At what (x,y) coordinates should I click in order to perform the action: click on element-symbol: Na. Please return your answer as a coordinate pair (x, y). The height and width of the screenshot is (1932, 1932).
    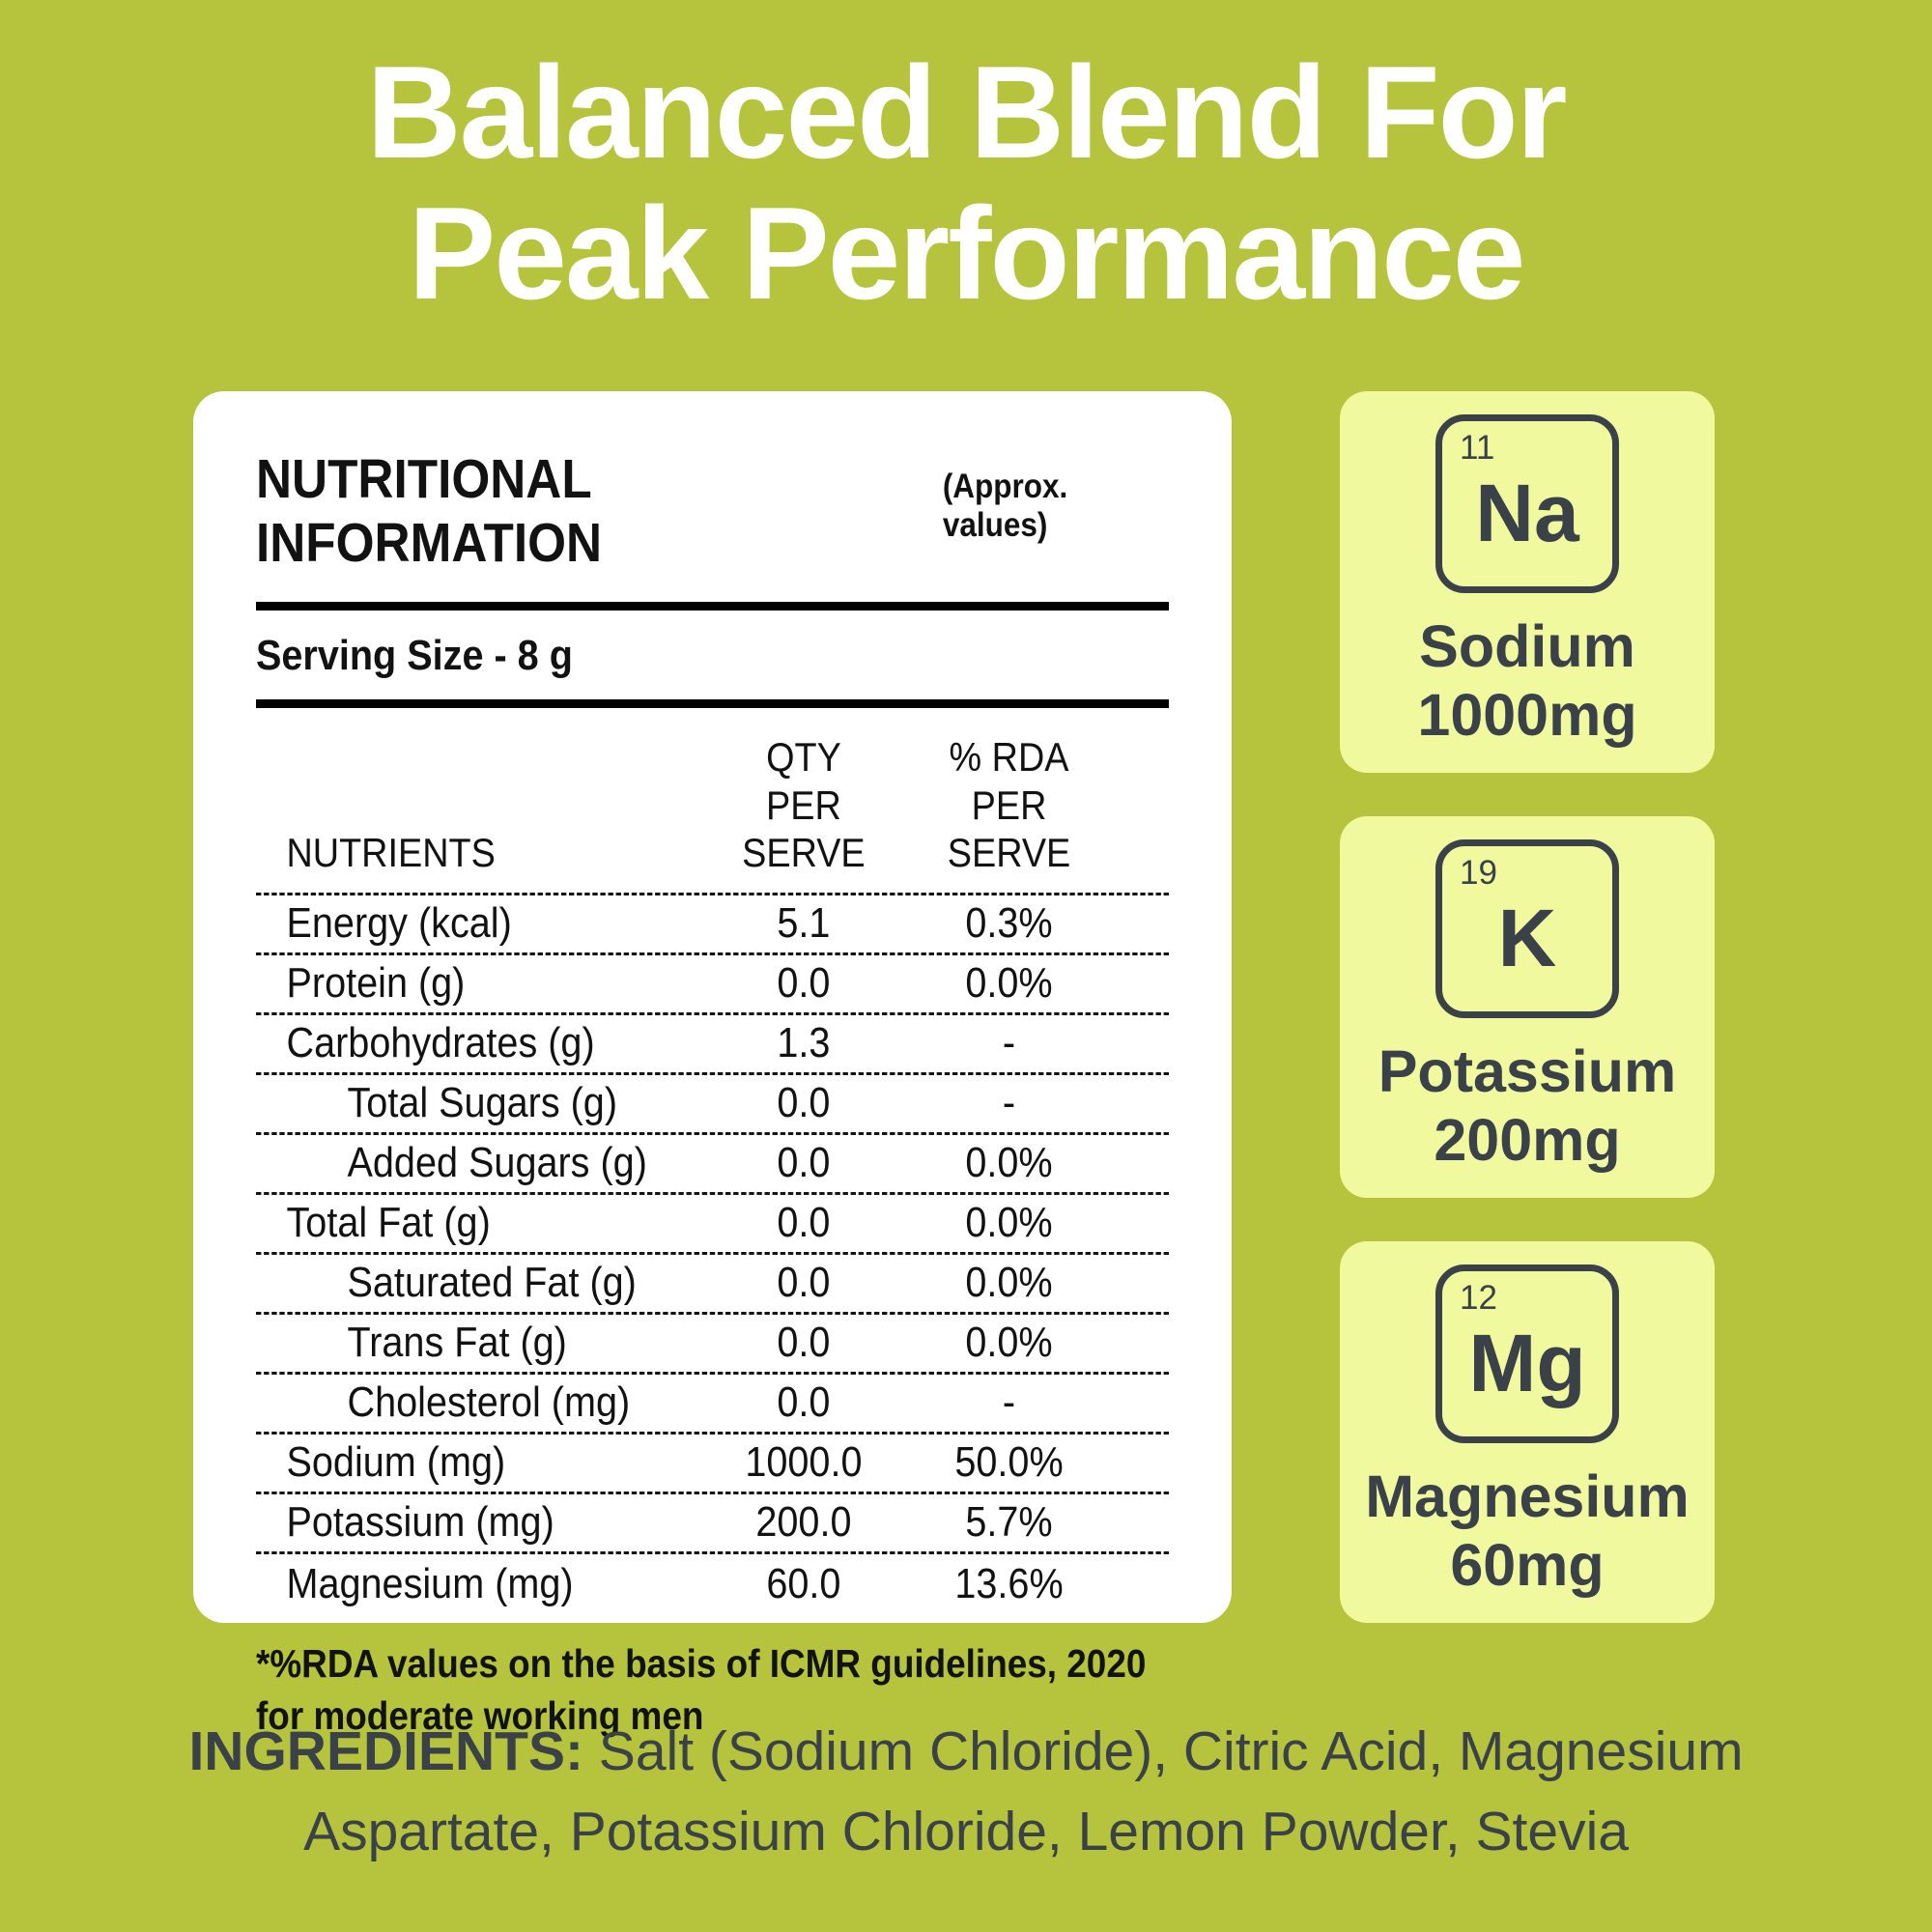
    Looking at the image, I should click on (1527, 513).